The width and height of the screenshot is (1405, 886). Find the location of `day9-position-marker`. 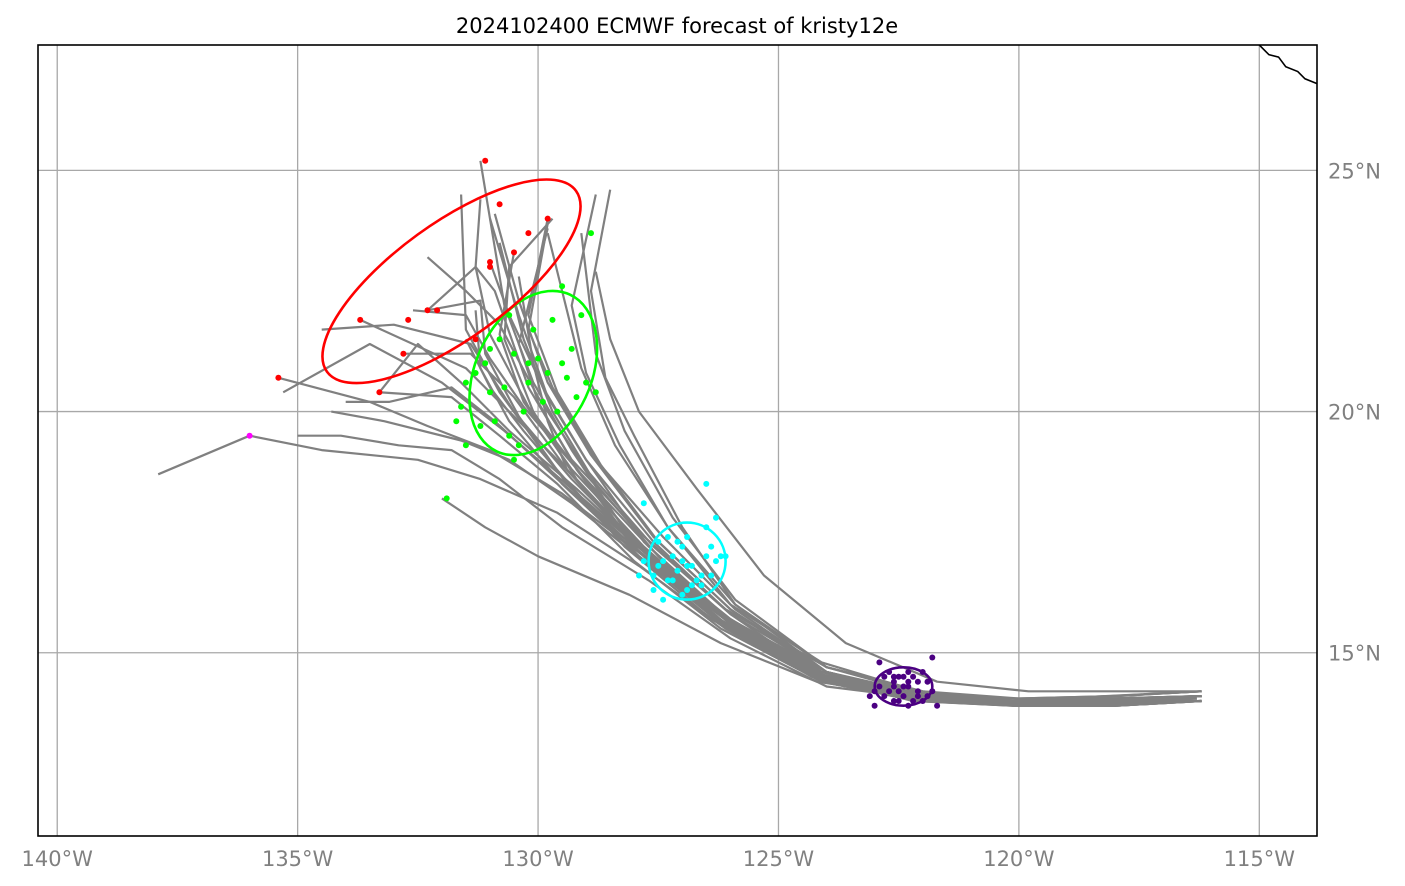

day9-position-marker is located at coordinates (249, 435).